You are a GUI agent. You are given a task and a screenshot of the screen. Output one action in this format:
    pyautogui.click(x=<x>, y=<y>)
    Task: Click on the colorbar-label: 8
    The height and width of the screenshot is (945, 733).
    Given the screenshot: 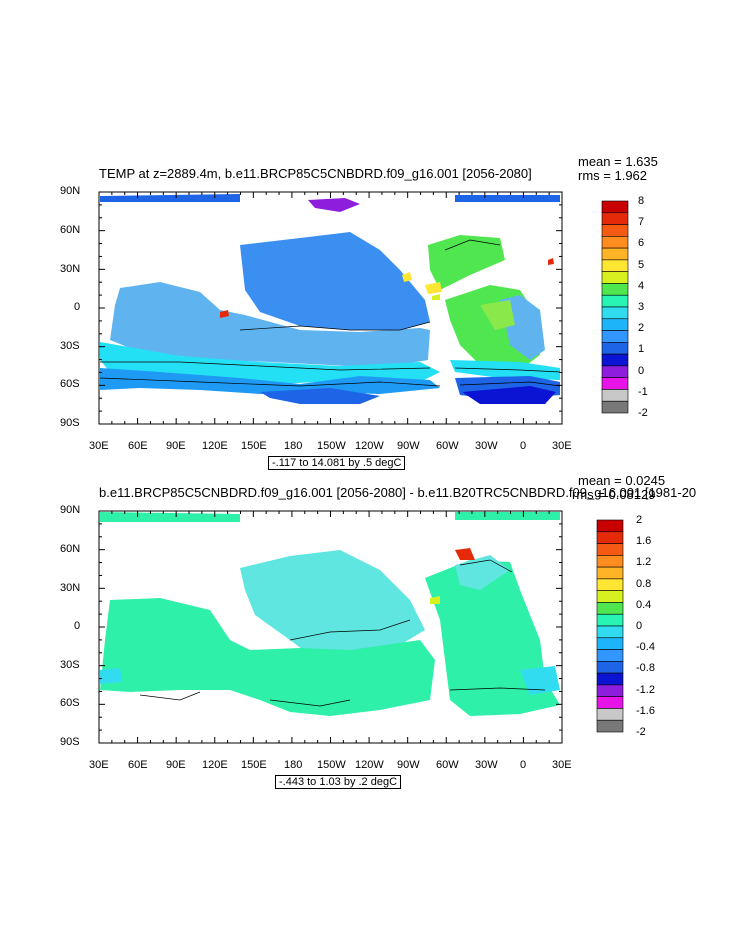 What is the action you would take?
    pyautogui.click(x=641, y=201)
    